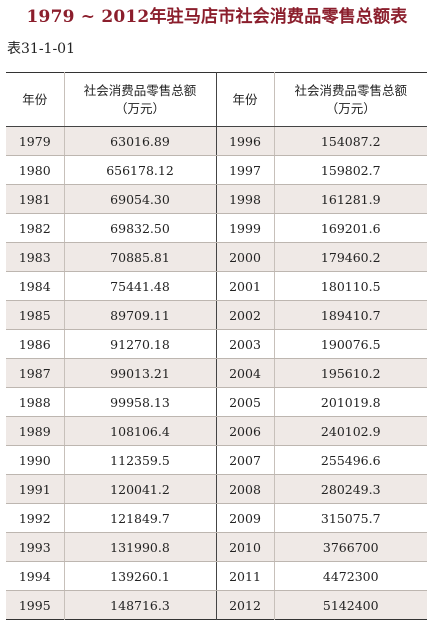 The height and width of the screenshot is (622, 434). What do you see at coordinates (139, 373) in the screenshot?
I see `amount-cell-left: 99013.21` at bounding box center [139, 373].